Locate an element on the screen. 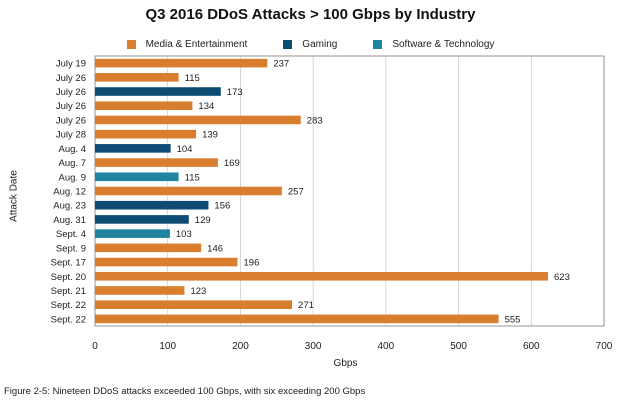 Image resolution: width=621 pixels, height=405 pixels. y-tick-label: Aug. 23 is located at coordinates (69, 206).